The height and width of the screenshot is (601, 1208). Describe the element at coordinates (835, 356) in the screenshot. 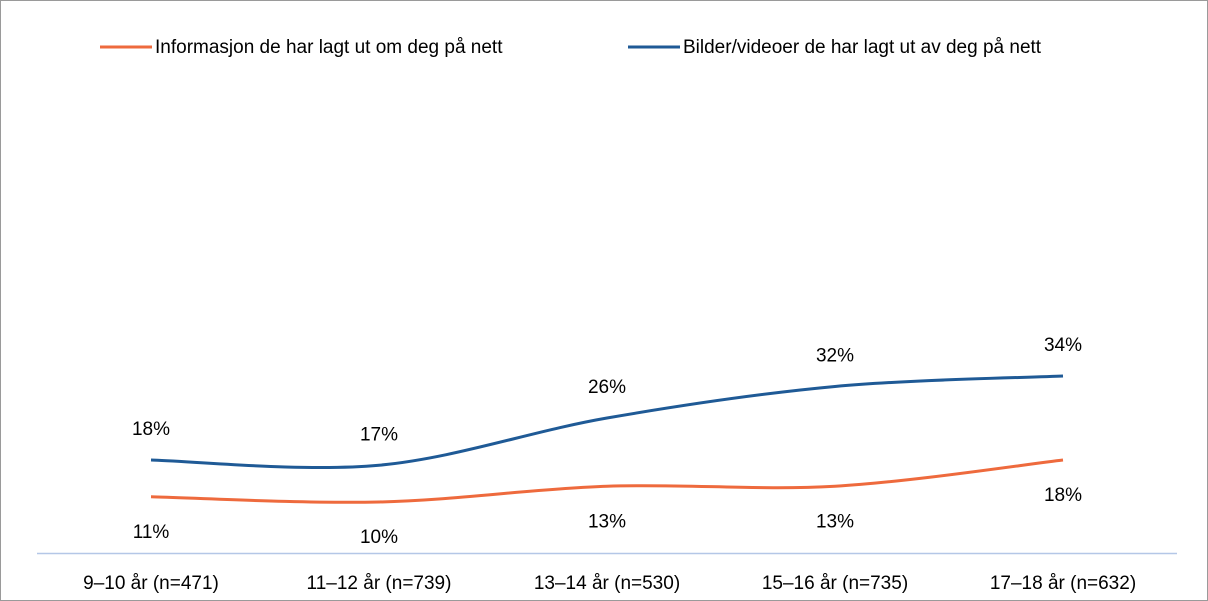

I see `data-label: 32%` at that location.